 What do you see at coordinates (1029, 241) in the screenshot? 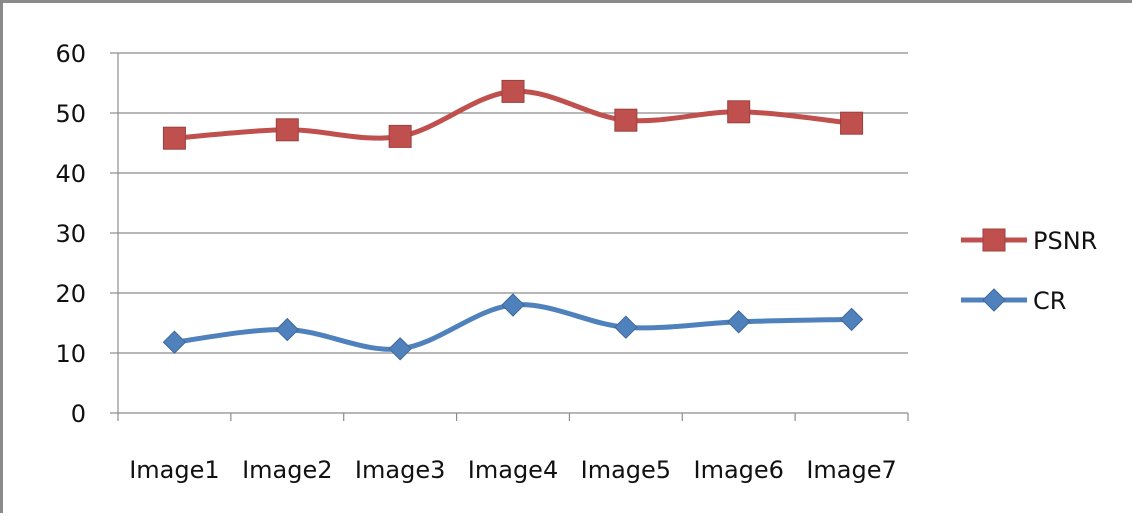
I see `legend-item-psnr: PSNR` at bounding box center [1029, 241].